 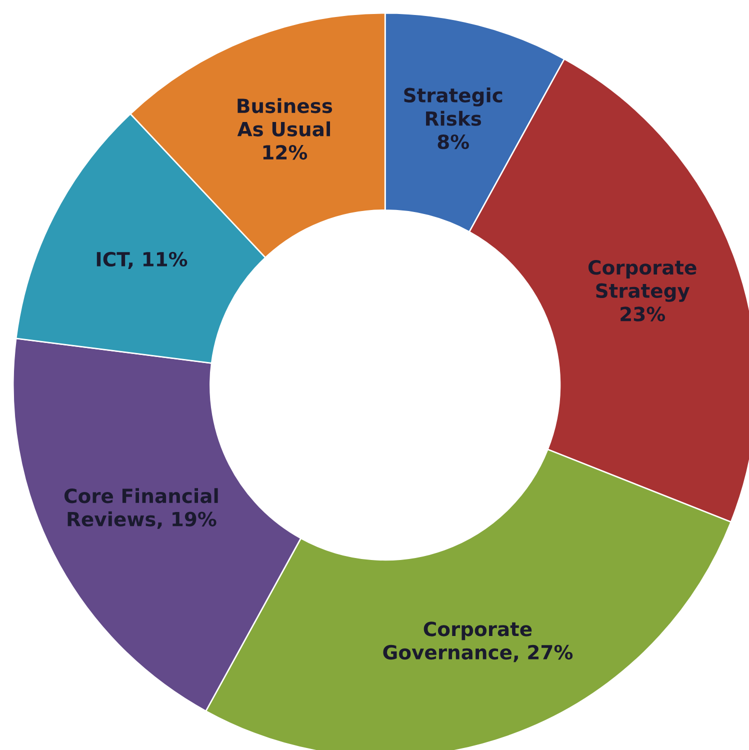 What do you see at coordinates (453, 106) in the screenshot?
I see `slice-label: Strategic Risks` at bounding box center [453, 106].